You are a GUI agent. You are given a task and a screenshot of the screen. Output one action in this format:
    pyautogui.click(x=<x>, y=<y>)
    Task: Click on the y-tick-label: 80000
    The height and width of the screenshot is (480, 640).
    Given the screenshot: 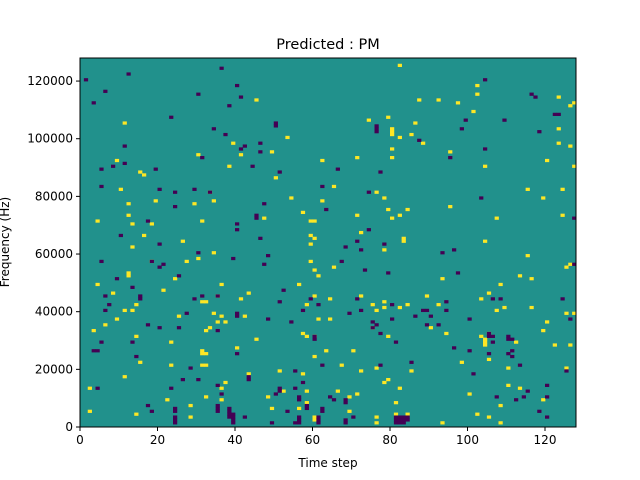 What is the action you would take?
    pyautogui.click(x=54, y=196)
    